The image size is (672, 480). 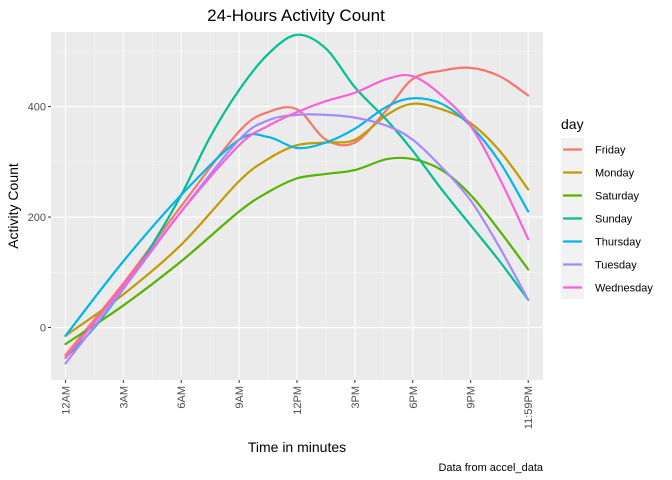 I want to click on x-tick-label: 12PM, so click(x=298, y=400).